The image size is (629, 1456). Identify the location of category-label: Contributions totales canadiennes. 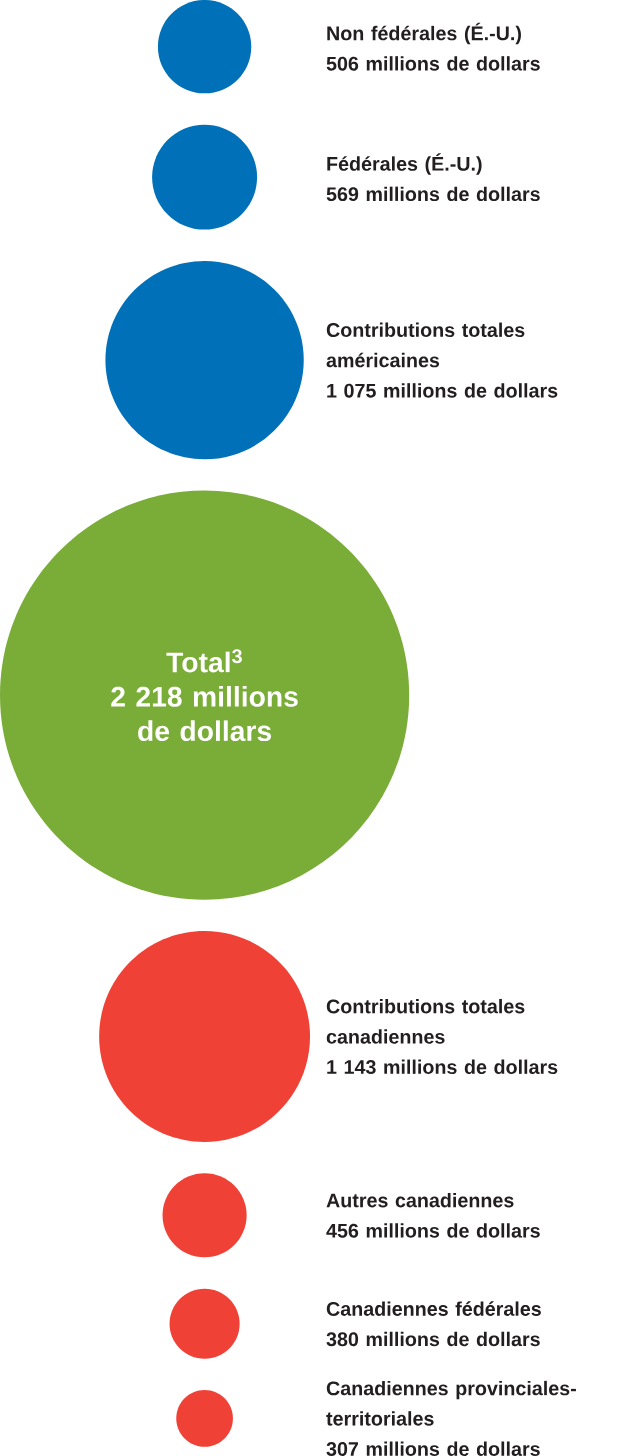
(425, 1021).